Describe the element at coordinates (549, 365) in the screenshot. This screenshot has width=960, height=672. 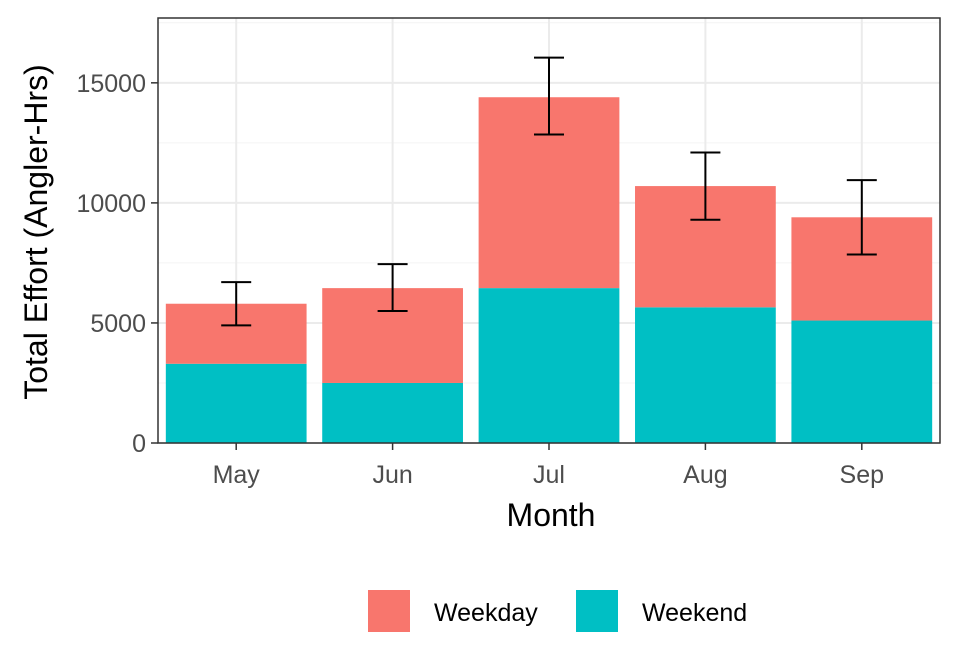
I see `bar-weekend-jul` at that location.